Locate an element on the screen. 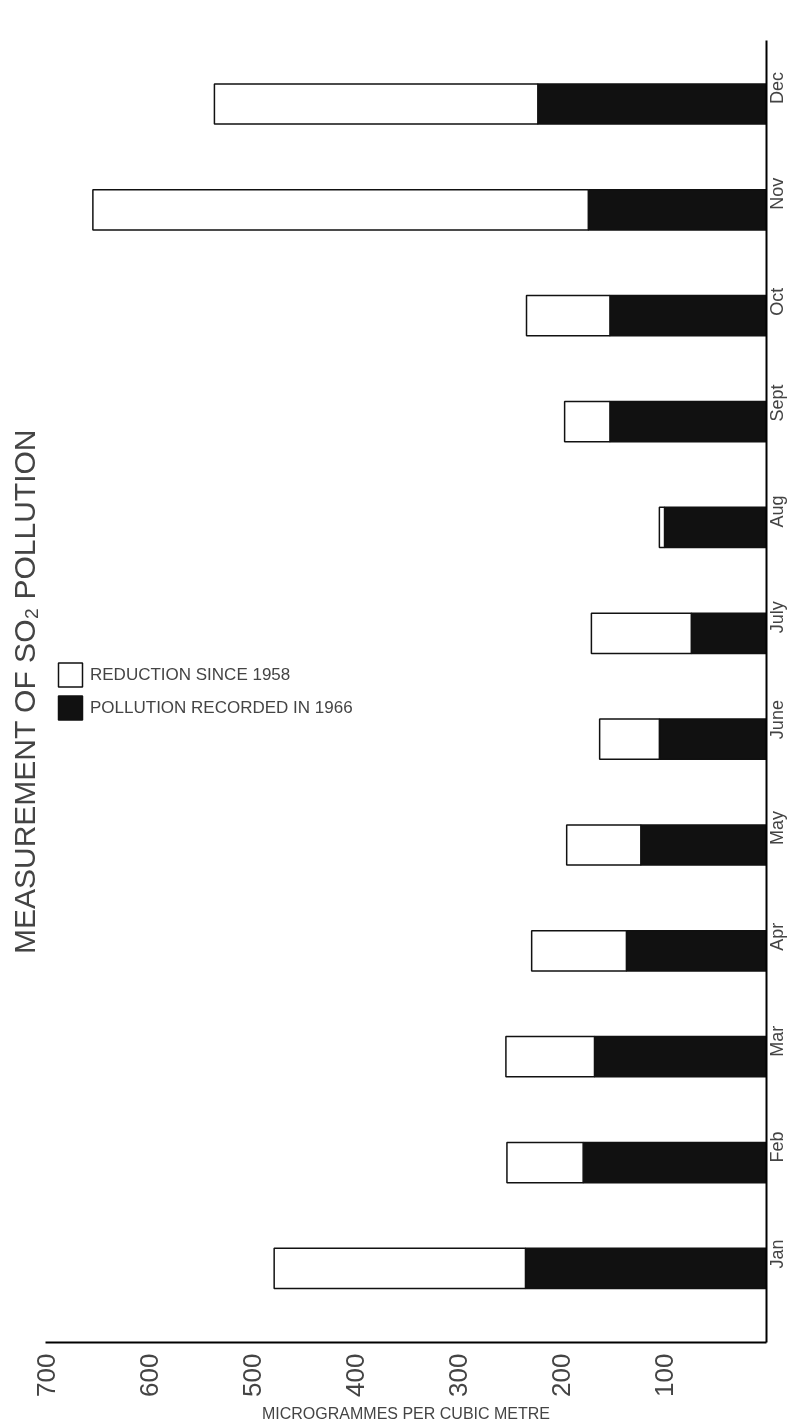 This screenshot has height=1424, width=800. bar is located at coordinates (715, 527).